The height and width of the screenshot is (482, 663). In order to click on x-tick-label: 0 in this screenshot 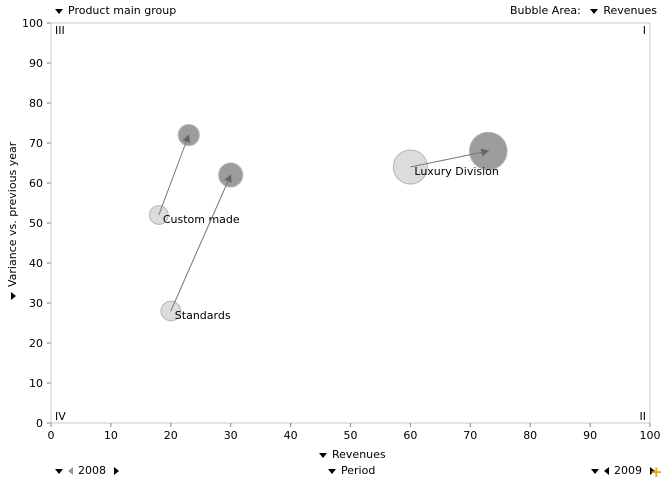, I will do `click(51, 435)`.